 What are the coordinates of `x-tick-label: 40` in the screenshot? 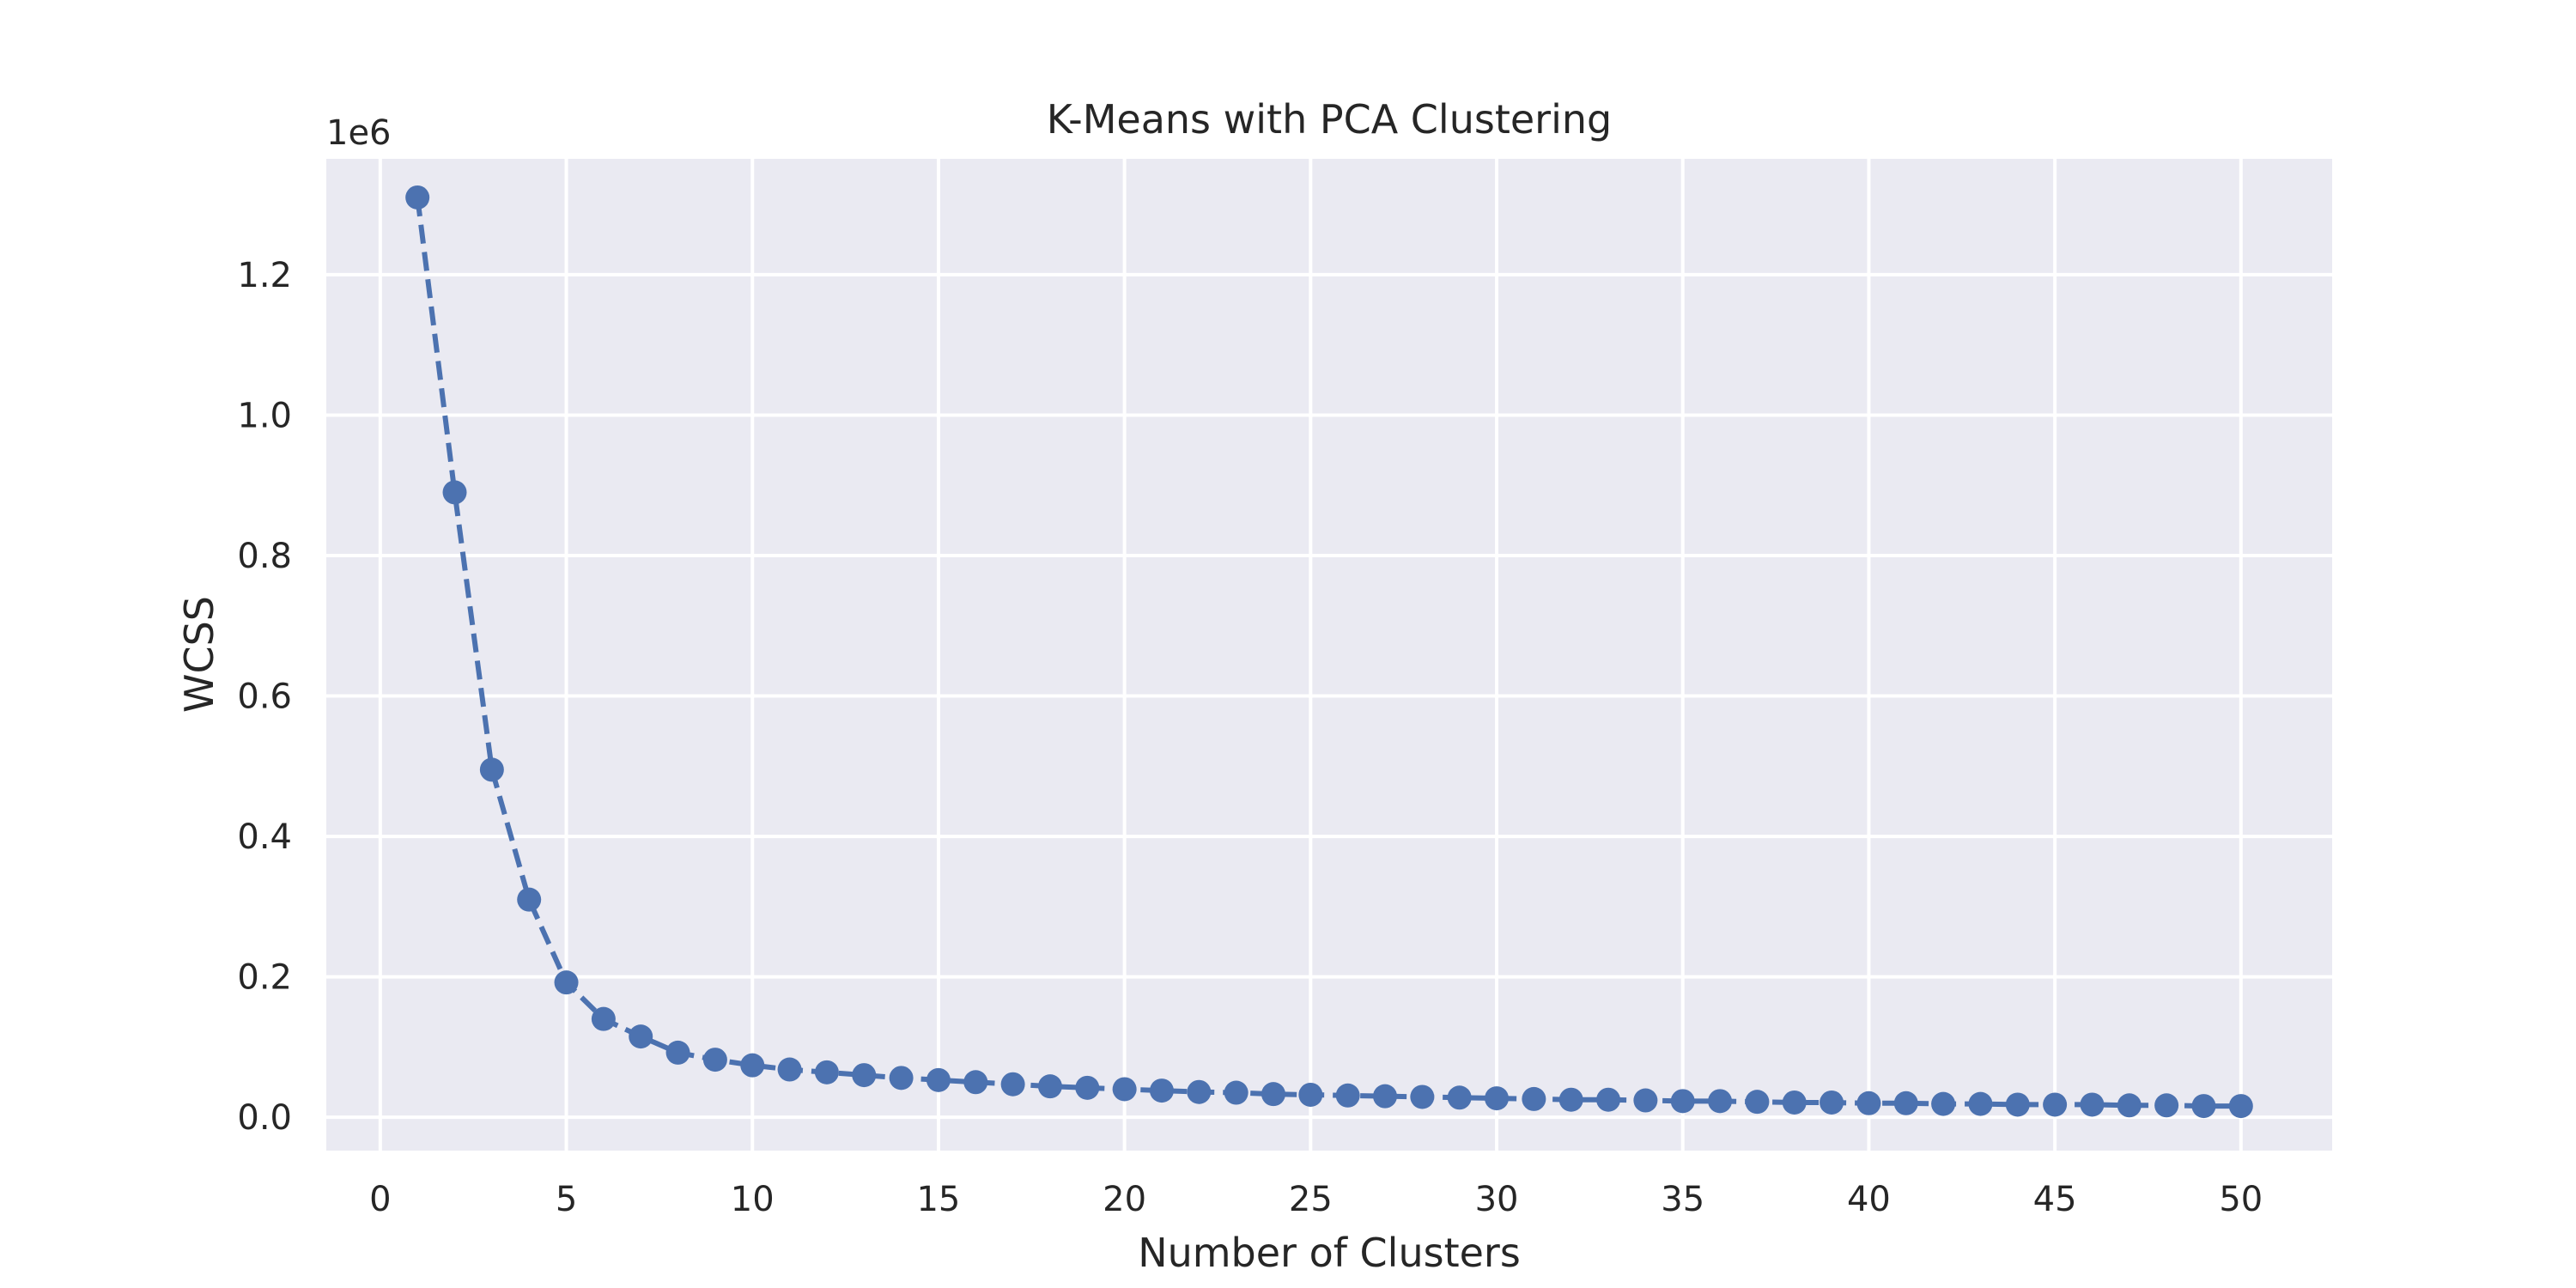 It's located at (1869, 1199).